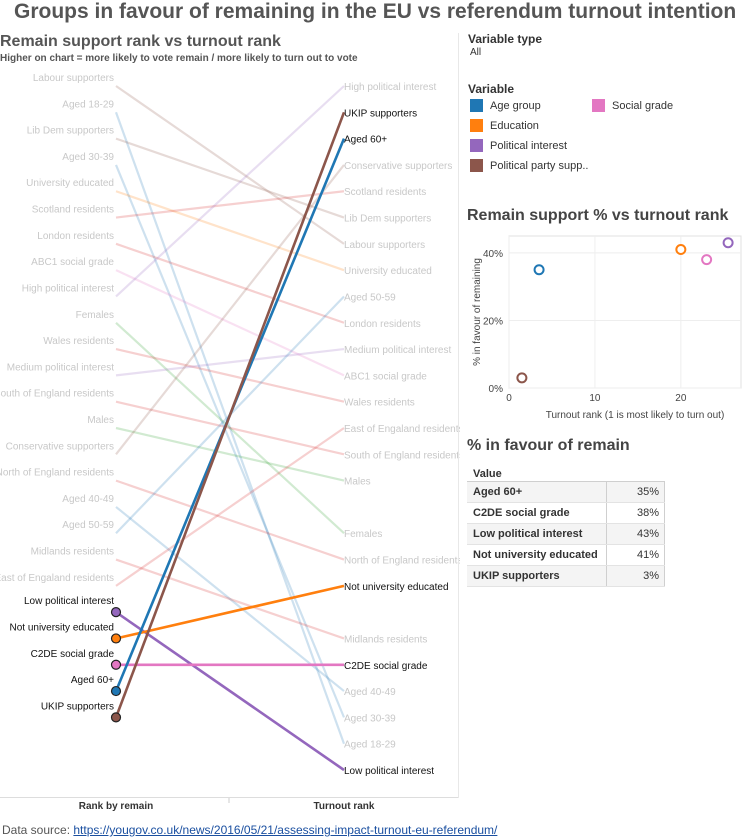  I want to click on slope-line-east-of-engaland-residents, so click(230, 507).